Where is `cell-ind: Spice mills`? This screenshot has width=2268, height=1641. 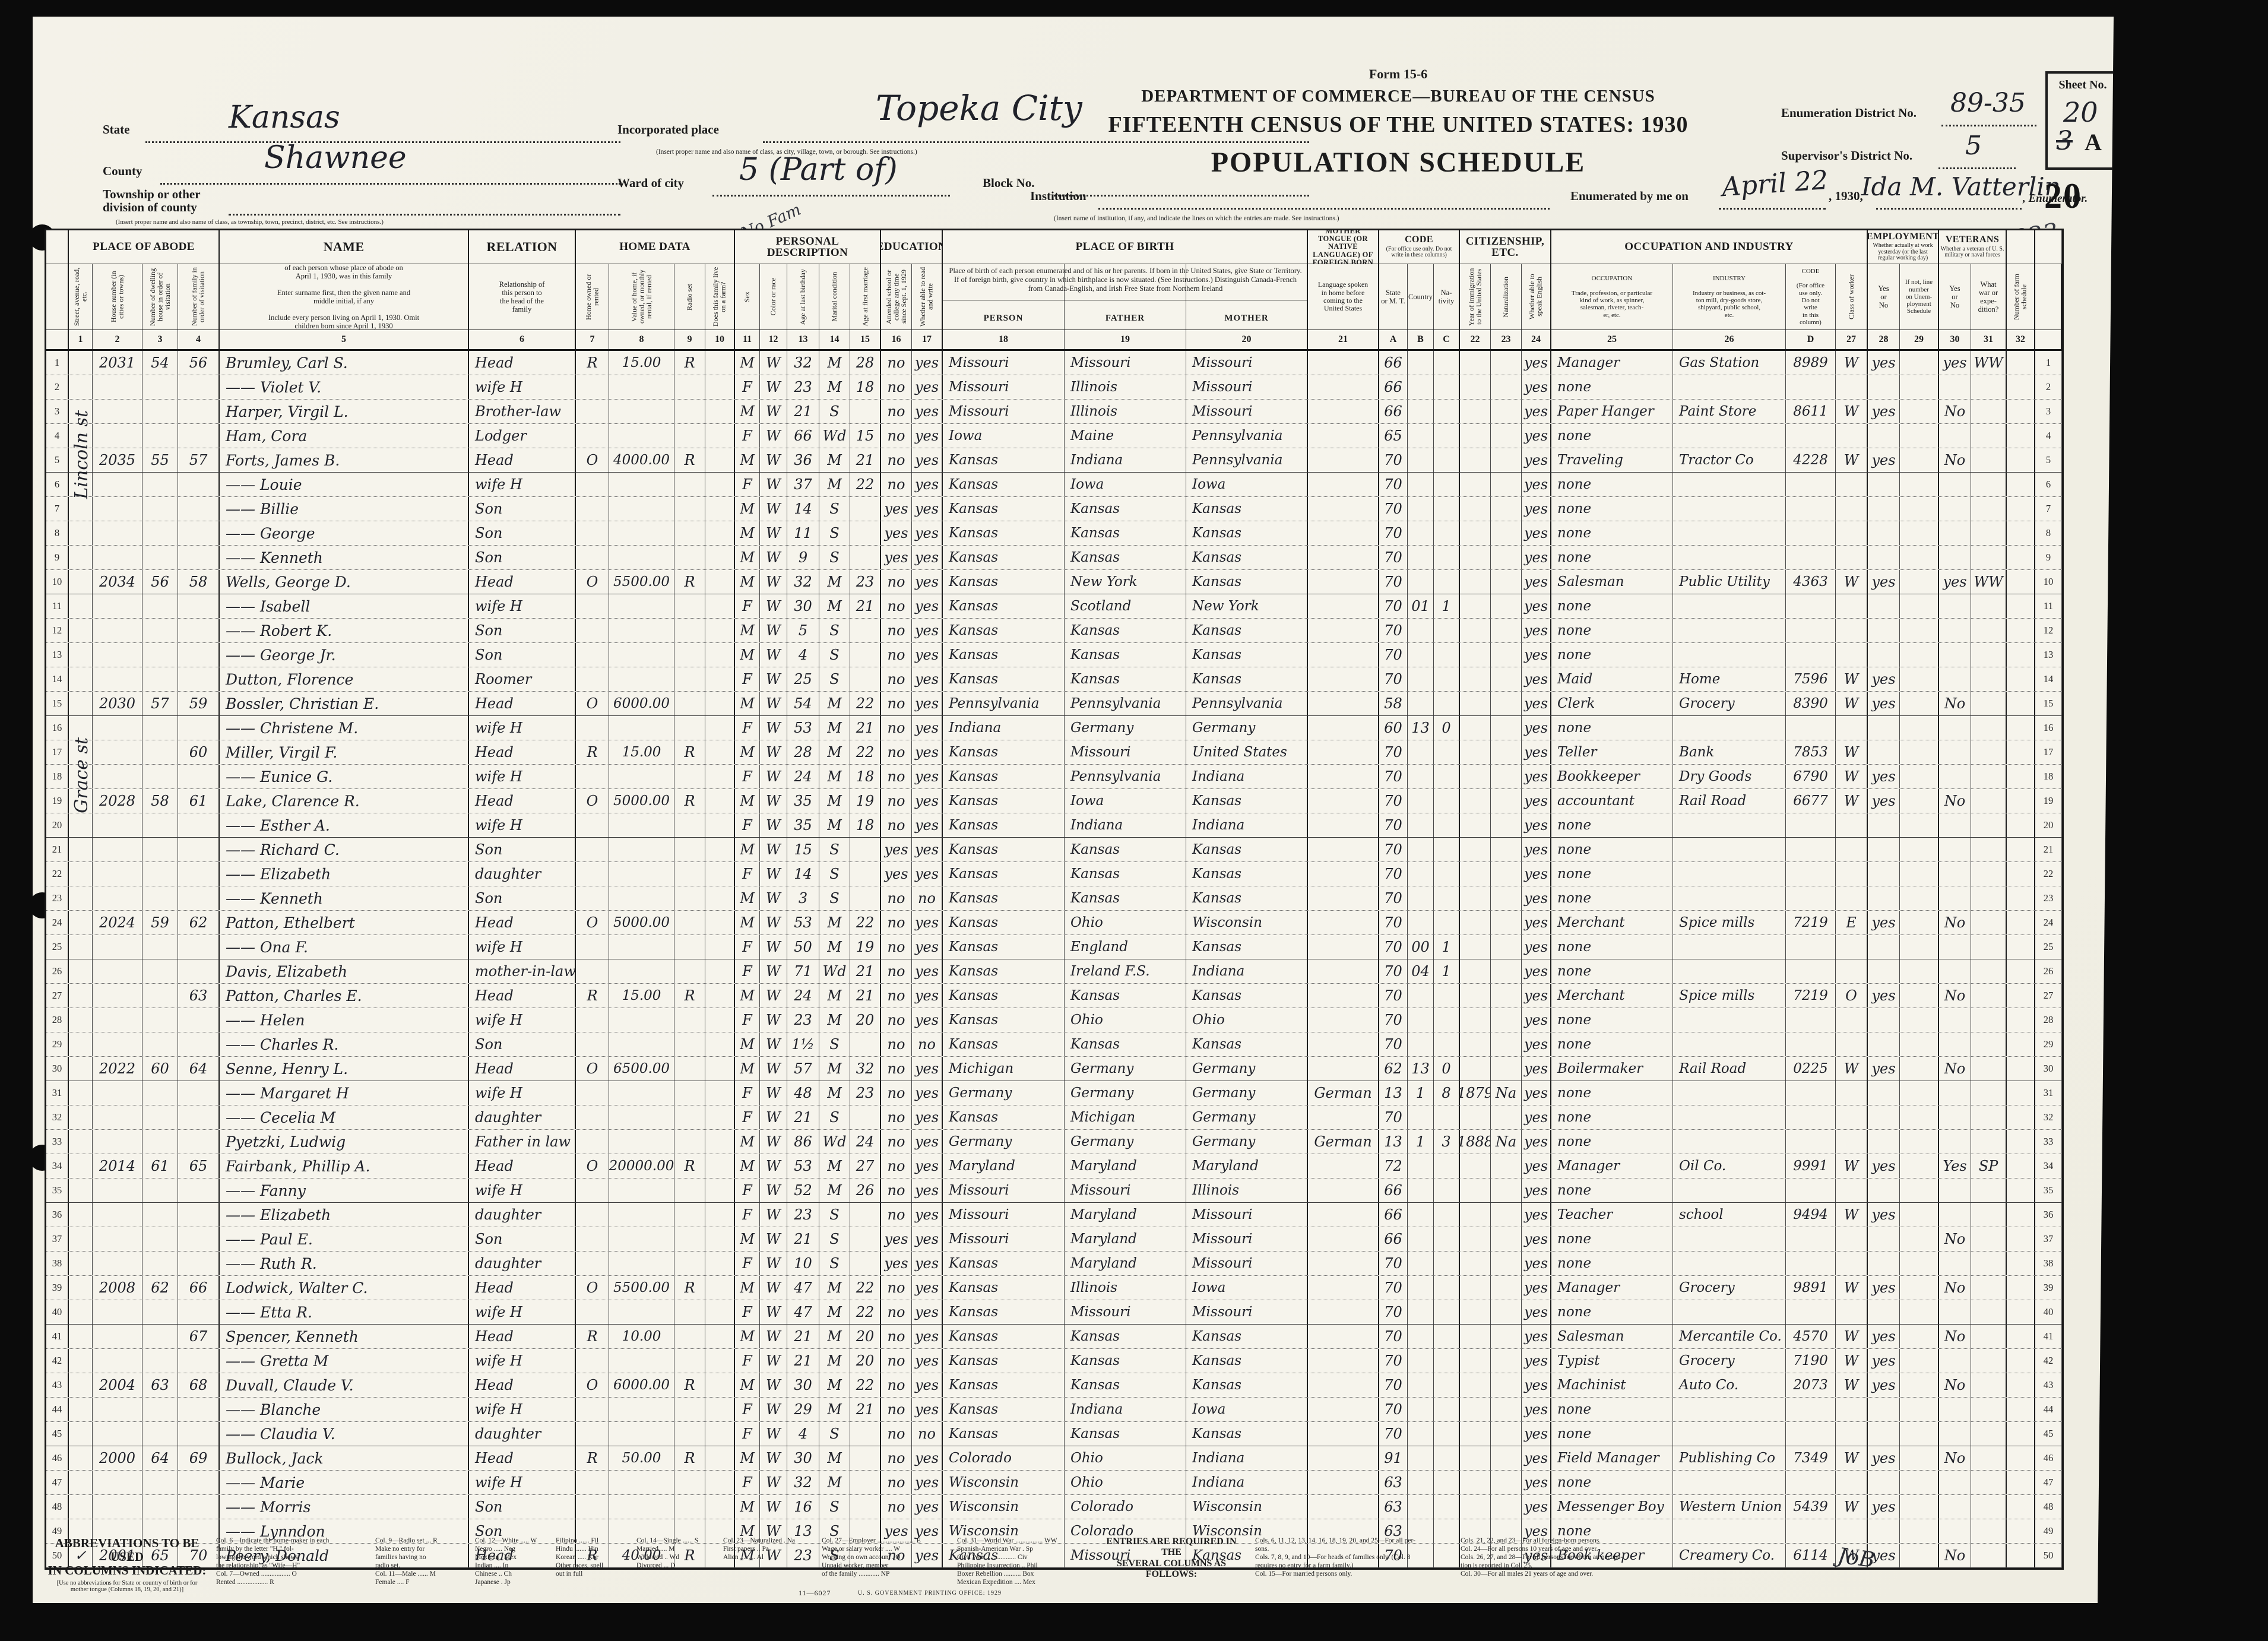
cell-ind: Spice mills is located at coordinates (1729, 922).